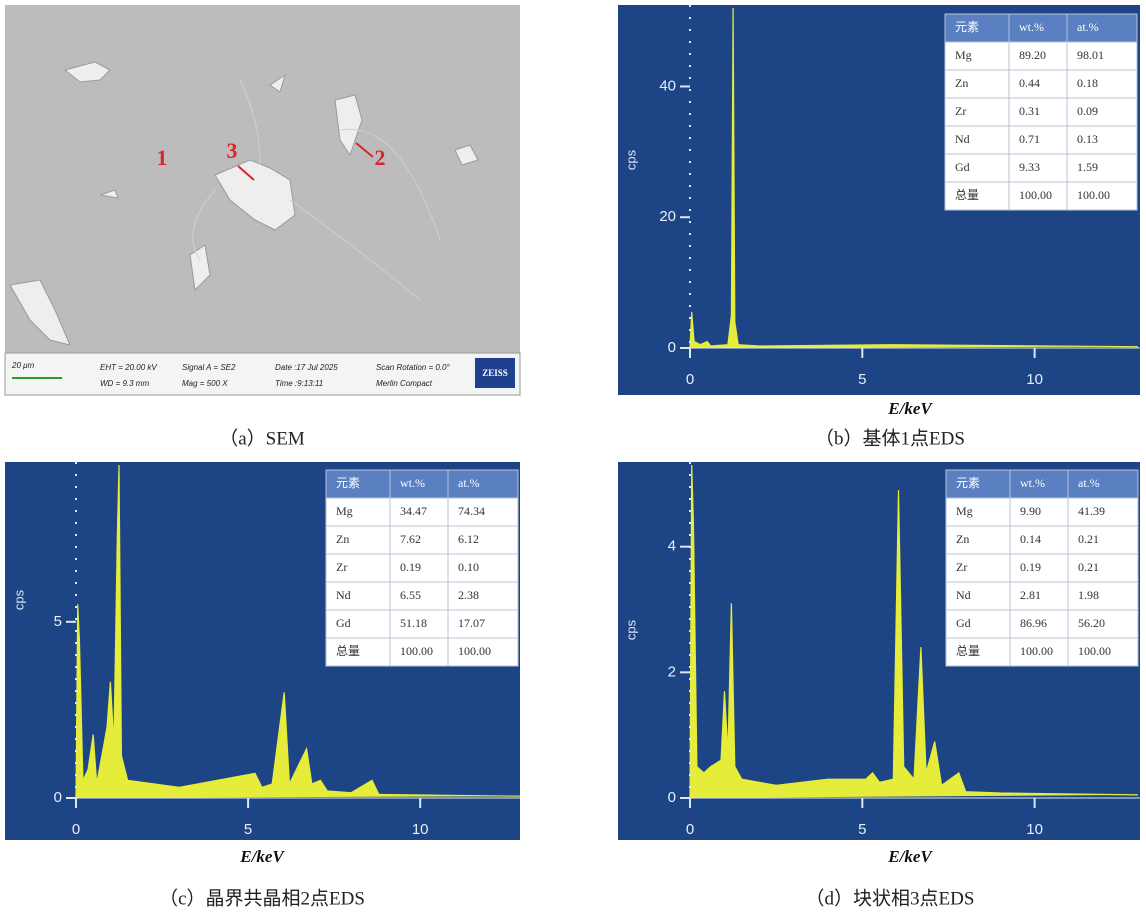 The width and height of the screenshot is (1146, 915). What do you see at coordinates (1090, 55) in the screenshot?
I see `table-cell-text: 98.01` at bounding box center [1090, 55].